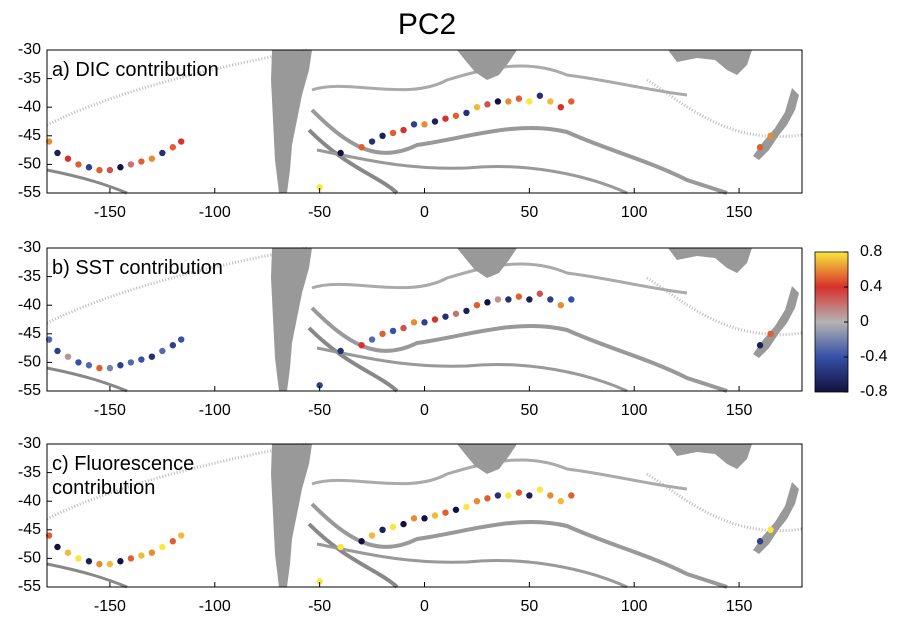 Image resolution: width=915 pixels, height=627 pixels. Describe the element at coordinates (29, 164) in the screenshot. I see `y-tick-label: -50` at that location.